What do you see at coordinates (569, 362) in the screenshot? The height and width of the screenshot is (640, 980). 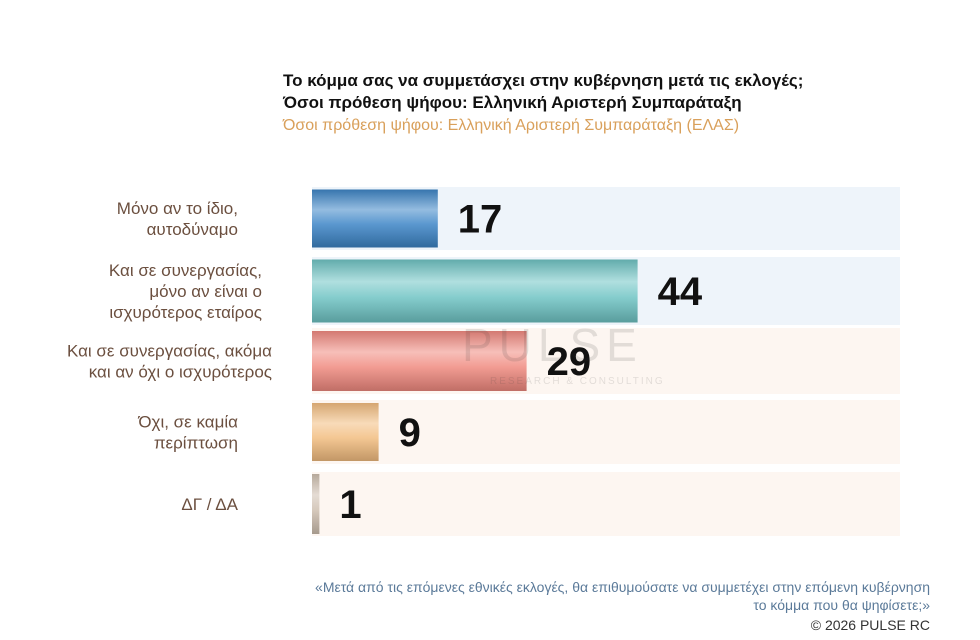 I see `data-label: 29` at bounding box center [569, 362].